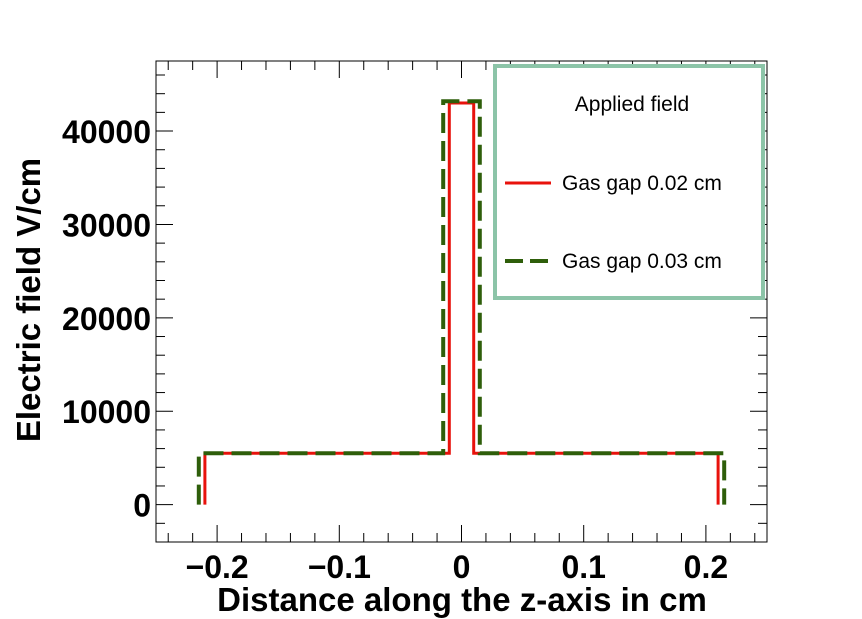 Image resolution: width=862 pixels, height=619 pixels. Describe the element at coordinates (462, 599) in the screenshot. I see `x-axis-title: Distance along the z-axis in cm` at that location.